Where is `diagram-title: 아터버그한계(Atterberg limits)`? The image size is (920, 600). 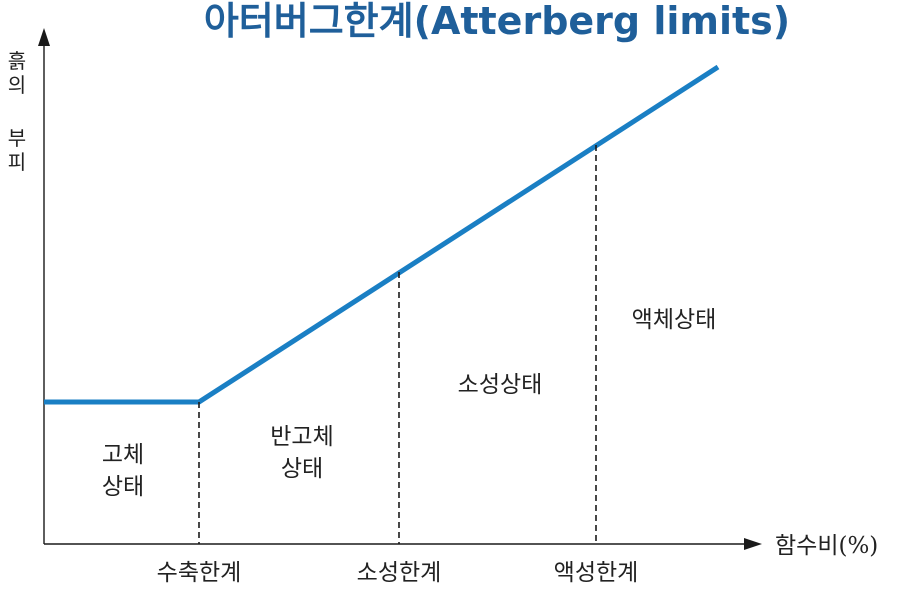 diagram-title: 아터버그한계(Atterberg limits) is located at coordinates (497, 21).